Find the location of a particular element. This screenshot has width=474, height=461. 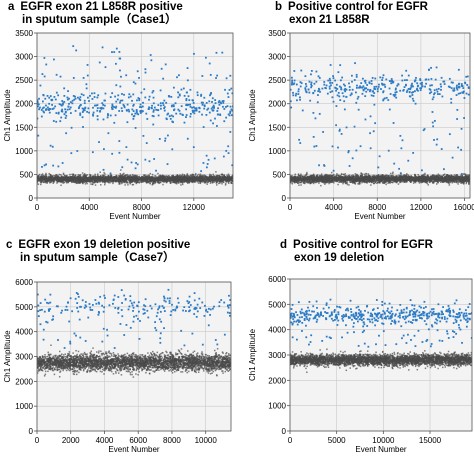

plot-area is located at coordinates (380, 115).